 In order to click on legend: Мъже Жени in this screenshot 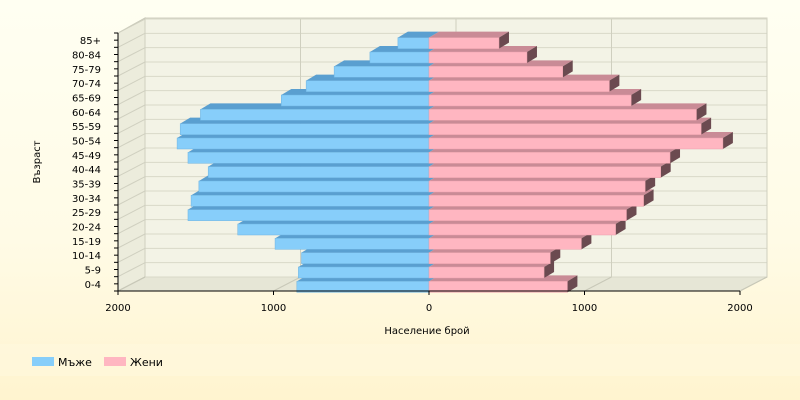, I will do `click(400, 360)`.